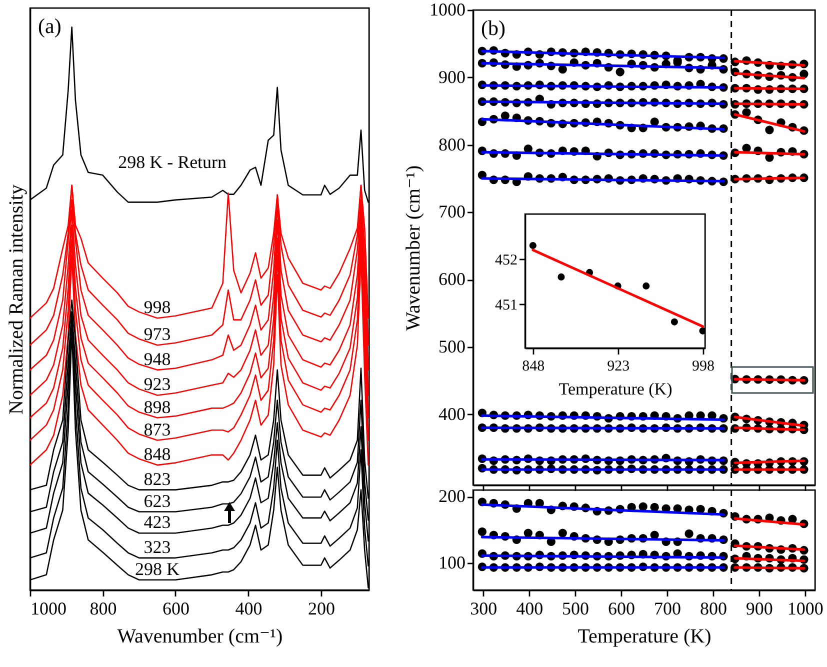 The height and width of the screenshot is (667, 827). Describe the element at coordinates (703, 366) in the screenshot. I see `x-tick-label: 998` at that location.